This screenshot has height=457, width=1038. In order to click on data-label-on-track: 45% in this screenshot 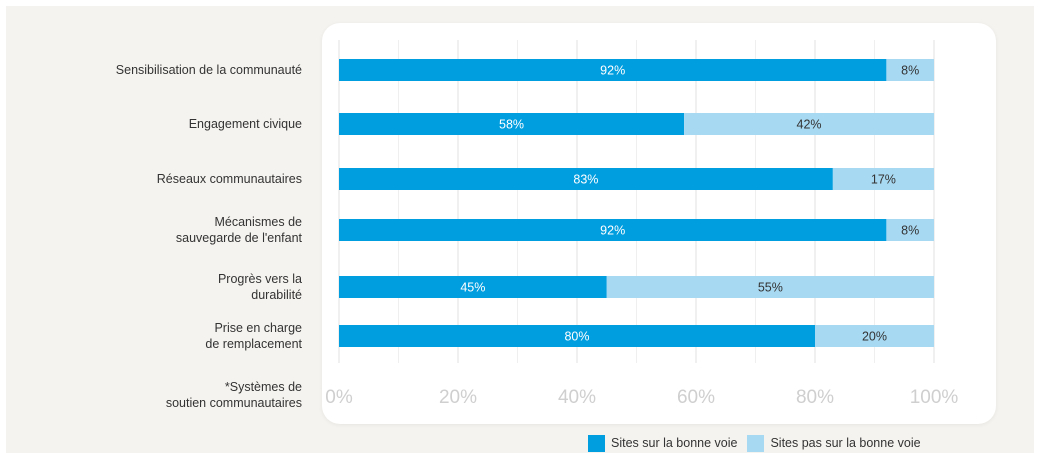, I will do `click(472, 288)`.